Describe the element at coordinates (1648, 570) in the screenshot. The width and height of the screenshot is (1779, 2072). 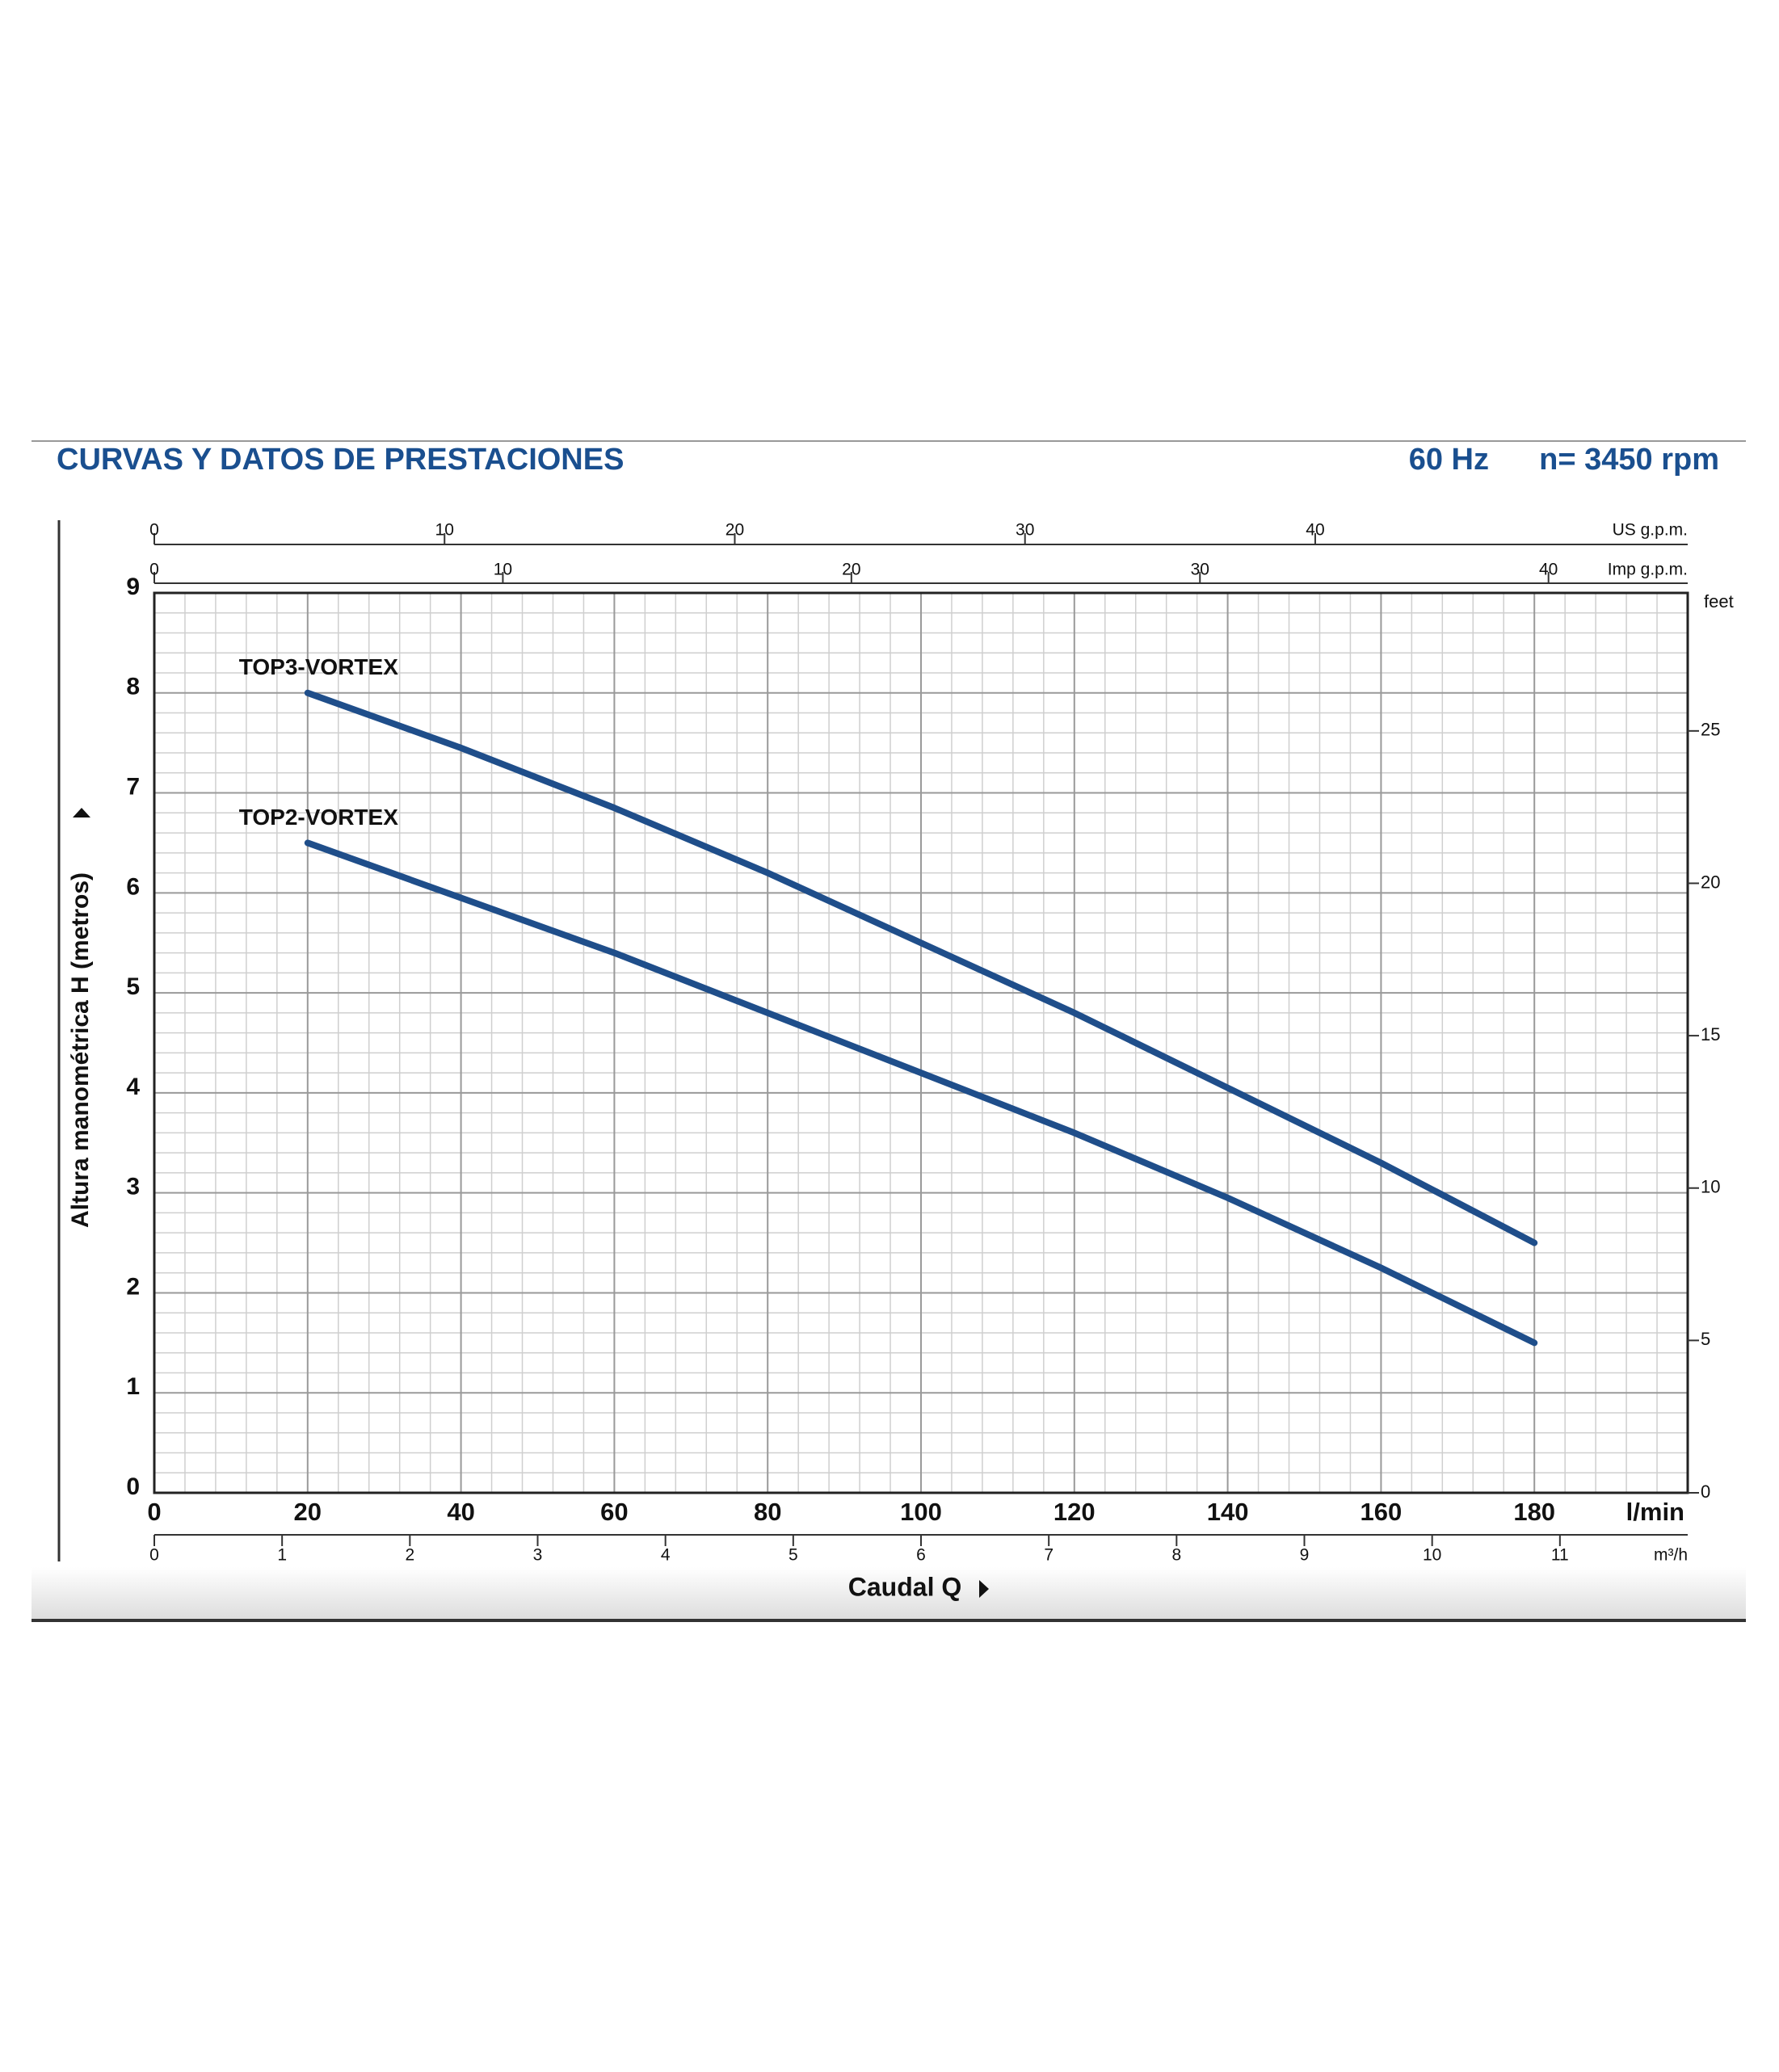
I see `secondary-axis-label: Imp g.p.m.` at that location.